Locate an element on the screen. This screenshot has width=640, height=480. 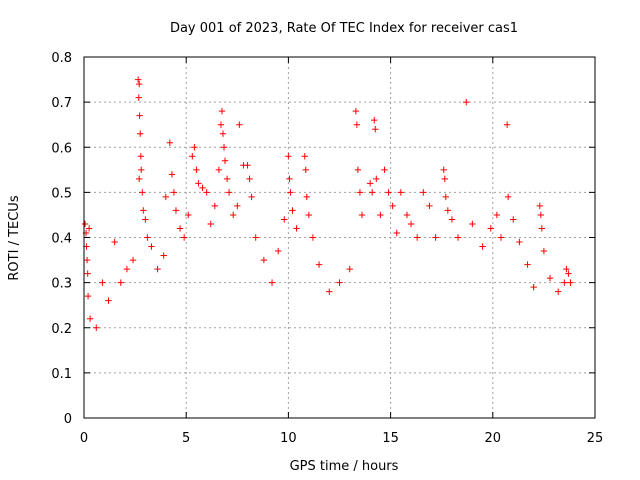
y-tick-label: 0.2 is located at coordinates (61, 329).